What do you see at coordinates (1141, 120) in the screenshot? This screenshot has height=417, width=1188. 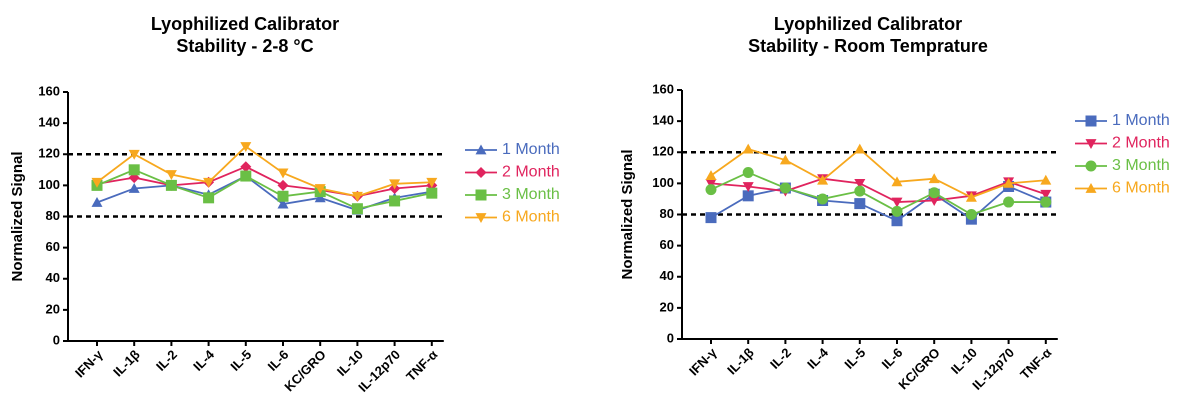 I see `legend-label: 1 Month` at bounding box center [1141, 120].